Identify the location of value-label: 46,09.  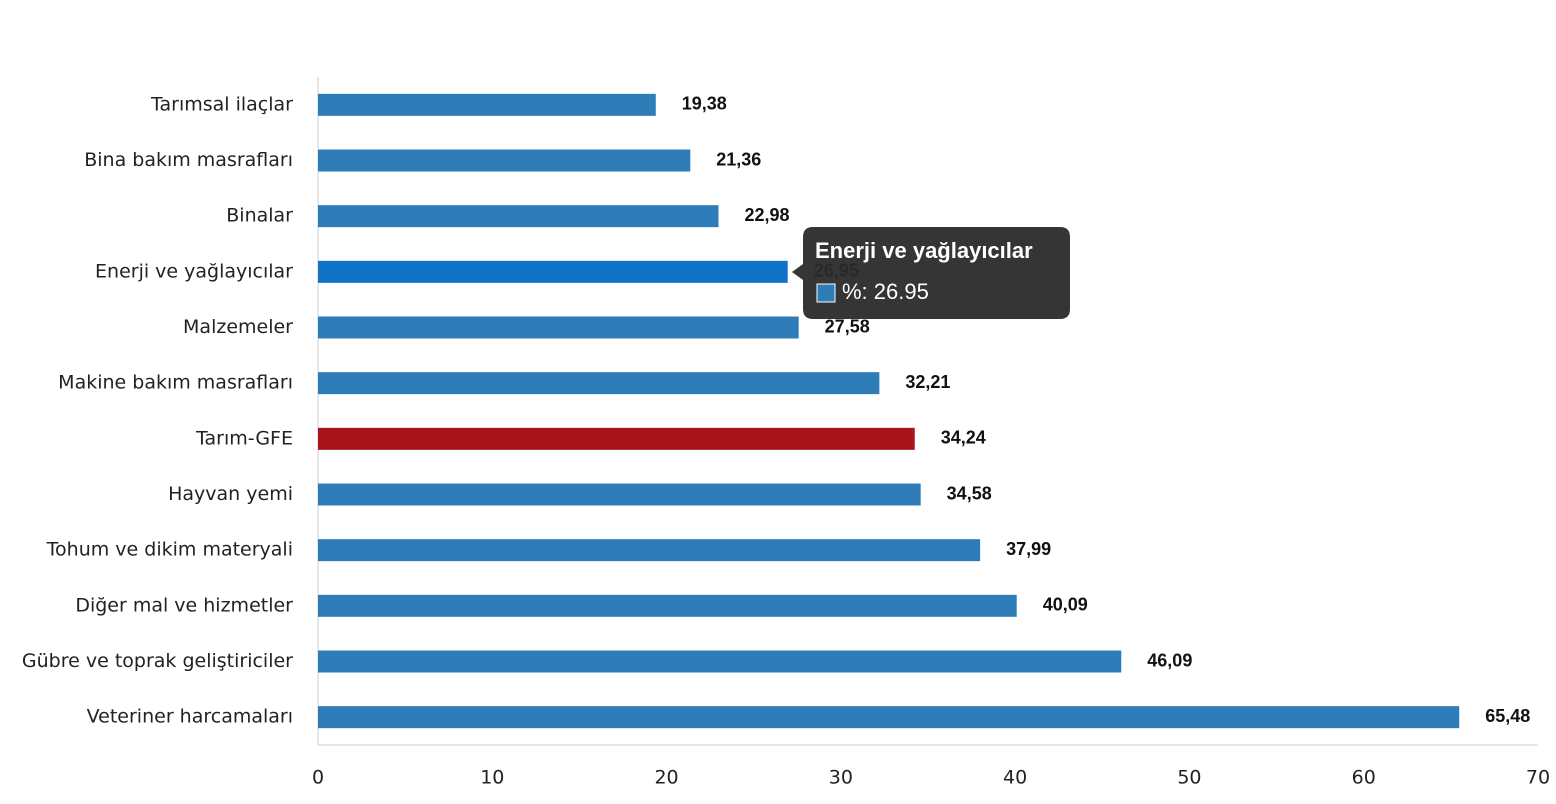
(1169, 660).